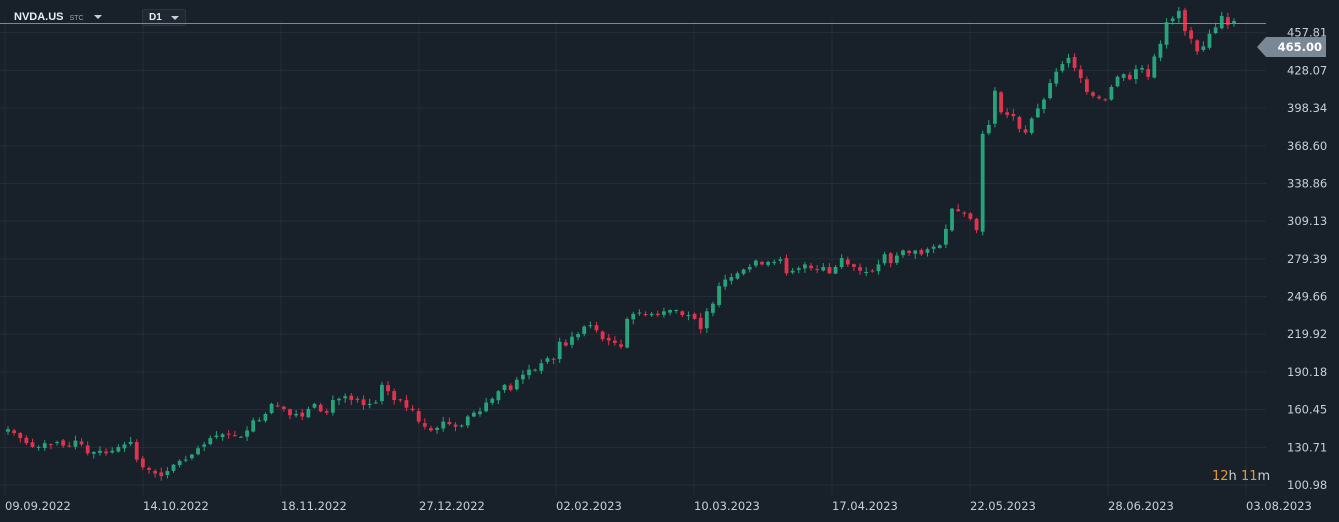 The width and height of the screenshot is (1339, 522). Describe the element at coordinates (1307, 334) in the screenshot. I see `y-tick-label: 219.92` at that location.